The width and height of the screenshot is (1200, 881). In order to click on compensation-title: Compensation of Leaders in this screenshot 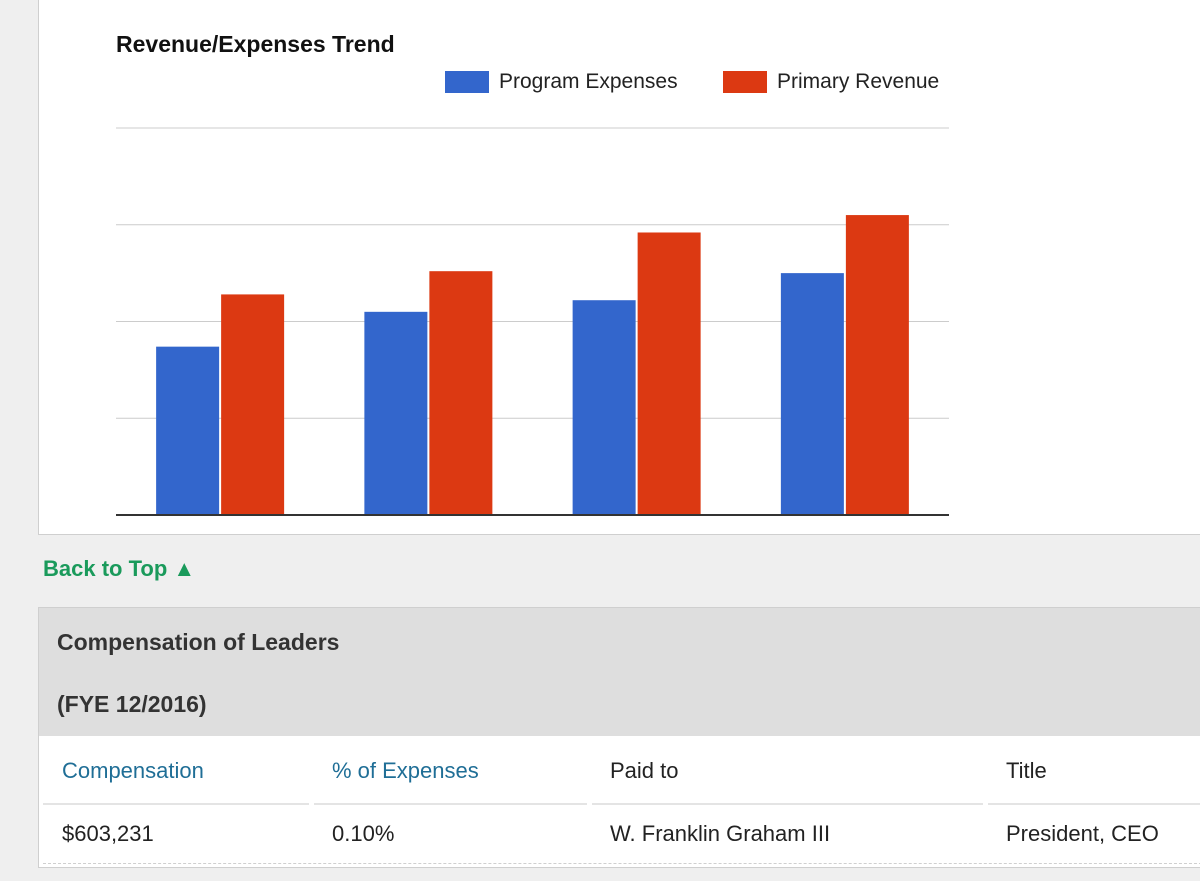, I will do `click(198, 642)`.